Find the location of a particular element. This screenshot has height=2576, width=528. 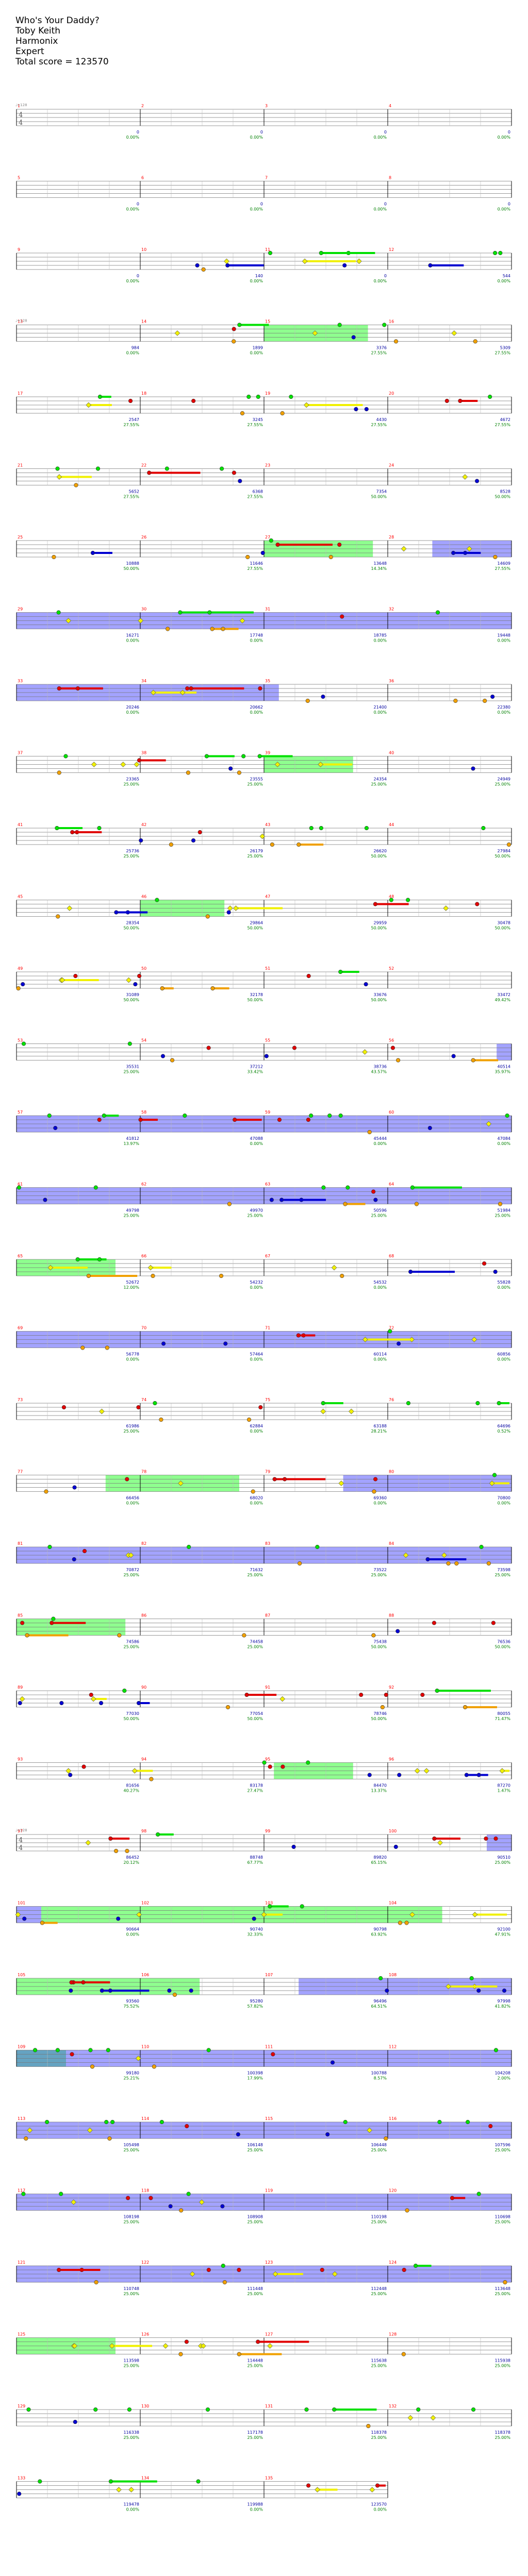

measure-score: 63188 is located at coordinates (380, 1426).